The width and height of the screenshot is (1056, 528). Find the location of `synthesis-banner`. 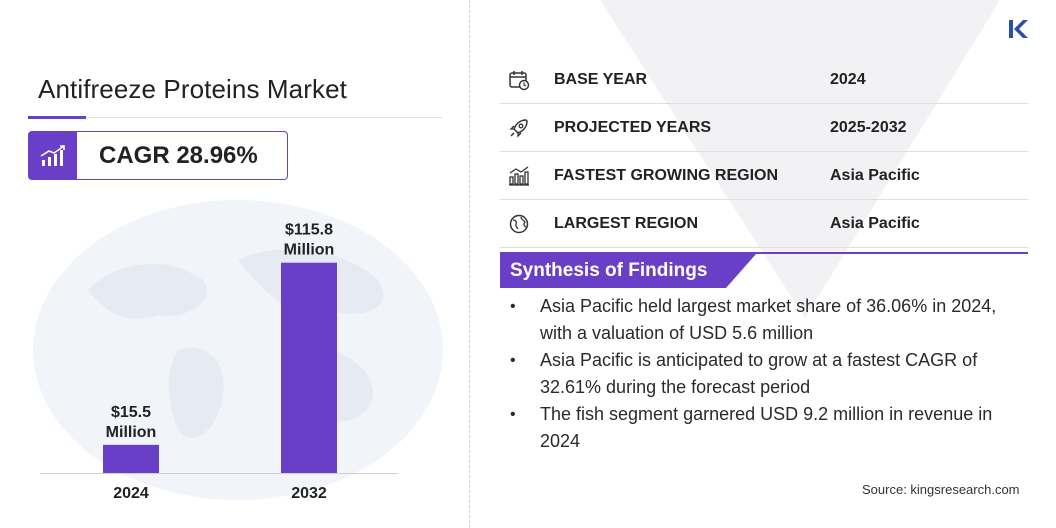

synthesis-banner is located at coordinates (628, 271).